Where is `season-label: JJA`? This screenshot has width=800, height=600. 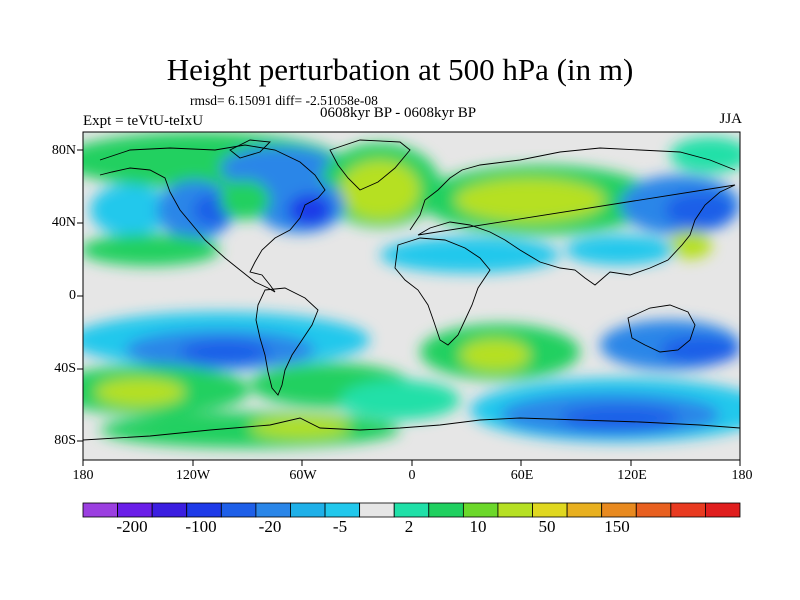
season-label: JJA is located at coordinates (730, 119).